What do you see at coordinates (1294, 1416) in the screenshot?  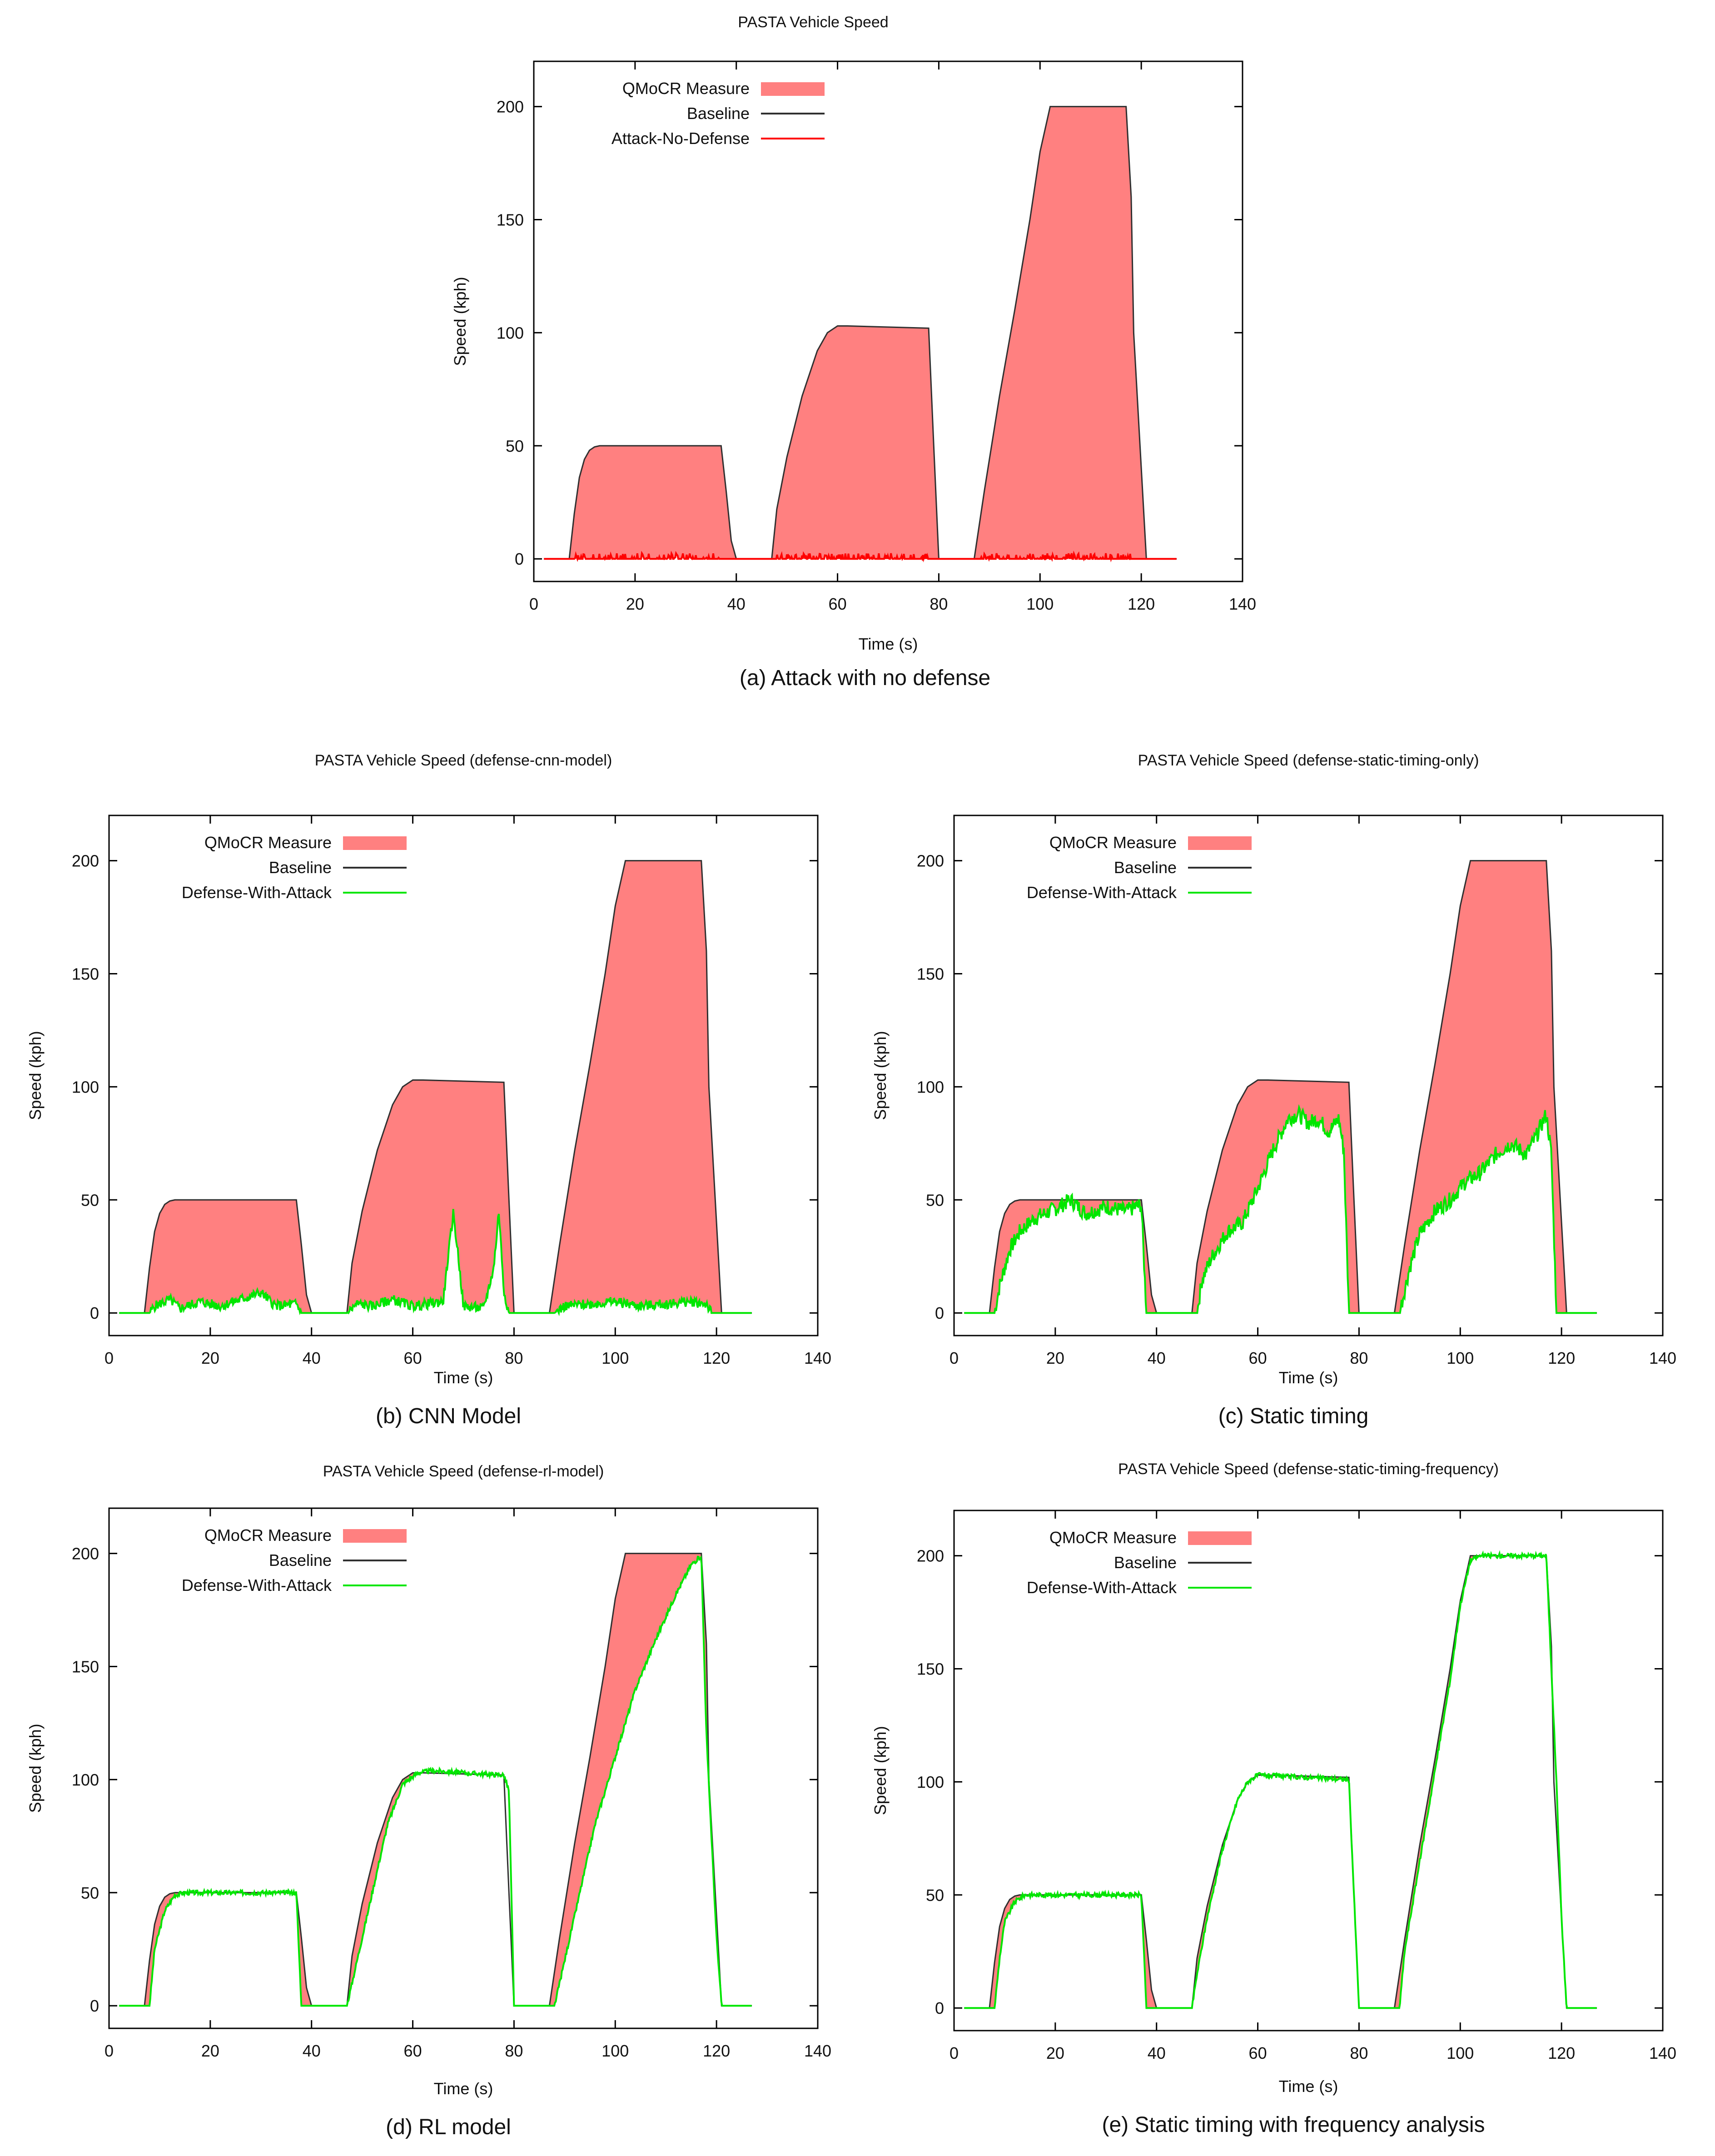 I see `caption-c: (c) Static timing` at bounding box center [1294, 1416].